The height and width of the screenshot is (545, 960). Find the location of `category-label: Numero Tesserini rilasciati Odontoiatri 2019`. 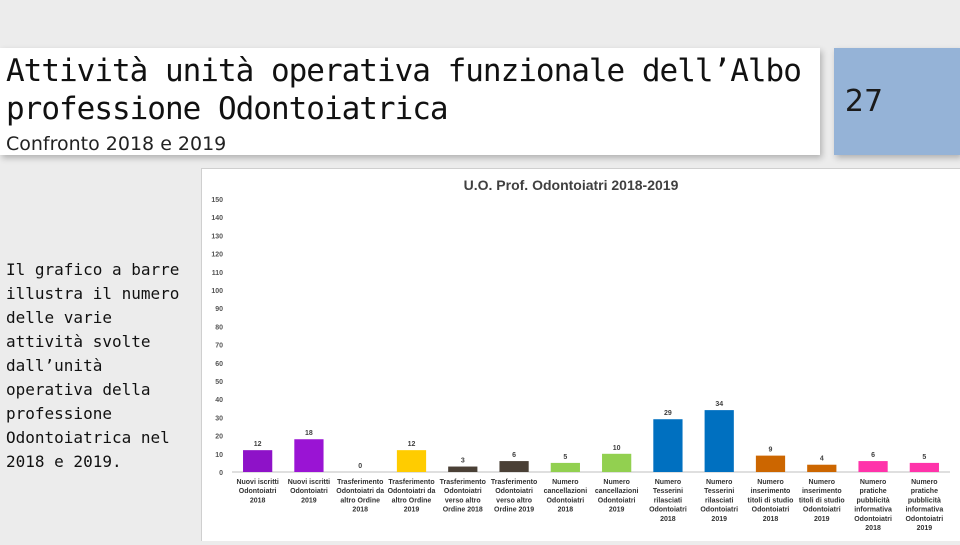

category-label: Numero Tesserini rilasciati Odontoiatri 2019 is located at coordinates (719, 501).